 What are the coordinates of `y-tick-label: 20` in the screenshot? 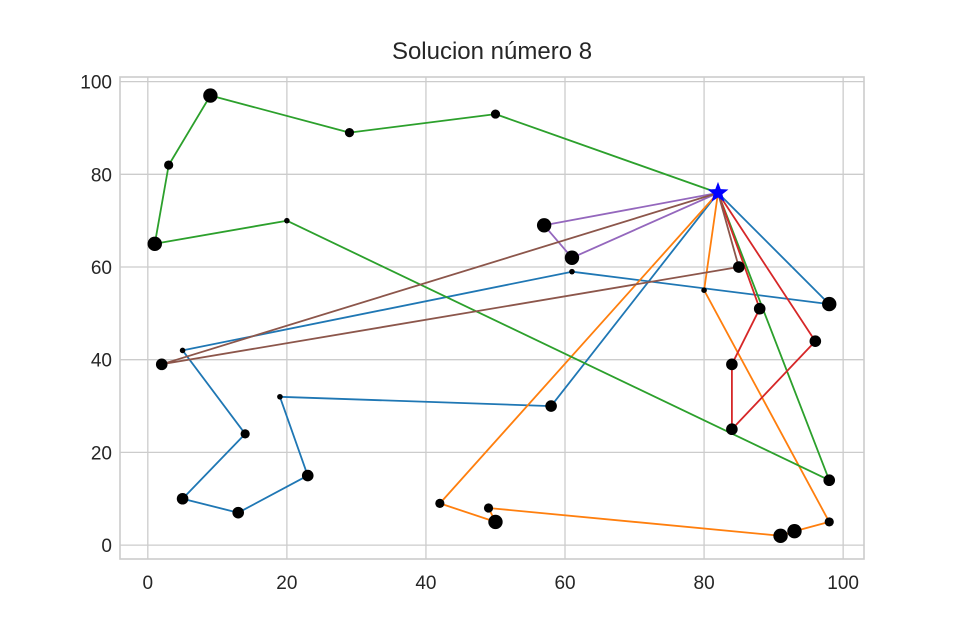 It's located at (101, 453).